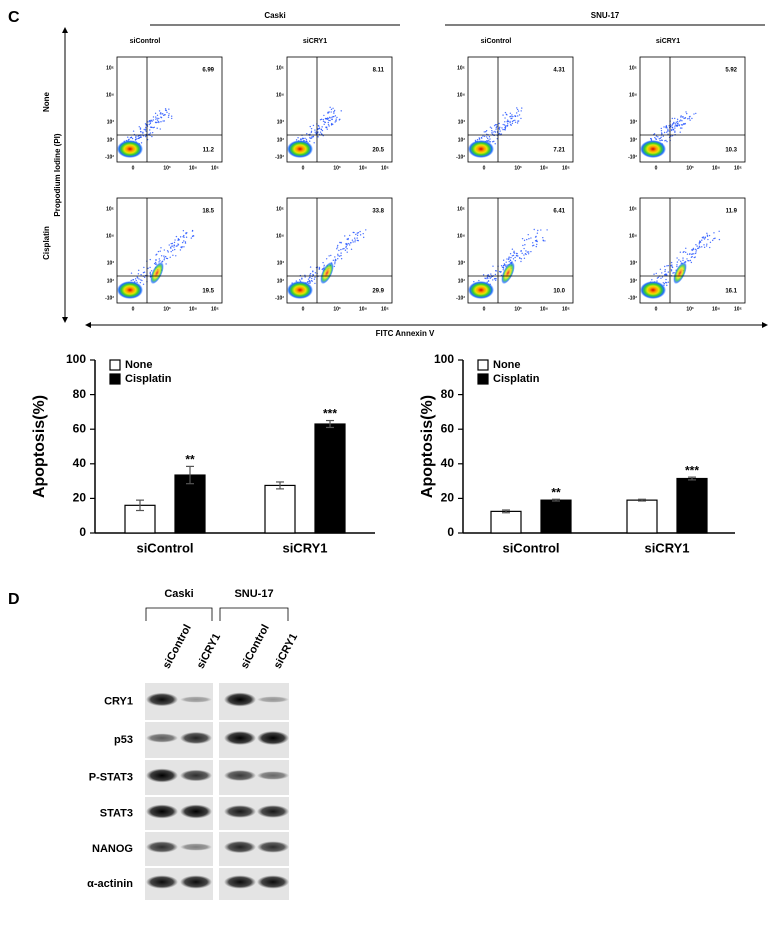  Describe the element at coordinates (556, 500) in the screenshot. I see `error-bar` at that location.